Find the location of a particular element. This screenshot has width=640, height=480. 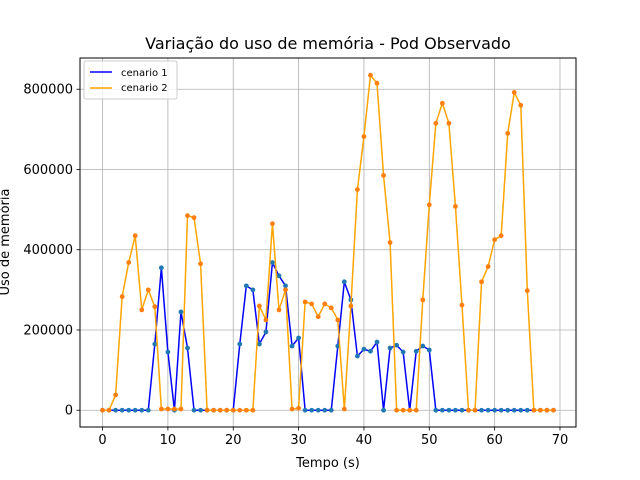

x-axis-label: Tempo (s) is located at coordinates (327, 463).